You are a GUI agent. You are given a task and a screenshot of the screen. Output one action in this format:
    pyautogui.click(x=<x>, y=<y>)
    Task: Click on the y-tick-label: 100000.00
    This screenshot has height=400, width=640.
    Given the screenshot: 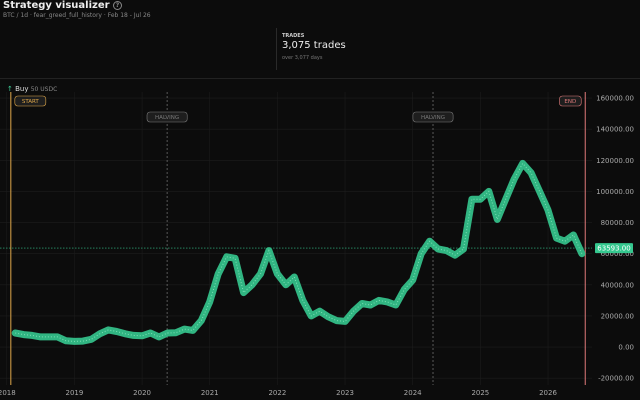 What is the action you would take?
    pyautogui.click(x=615, y=192)
    